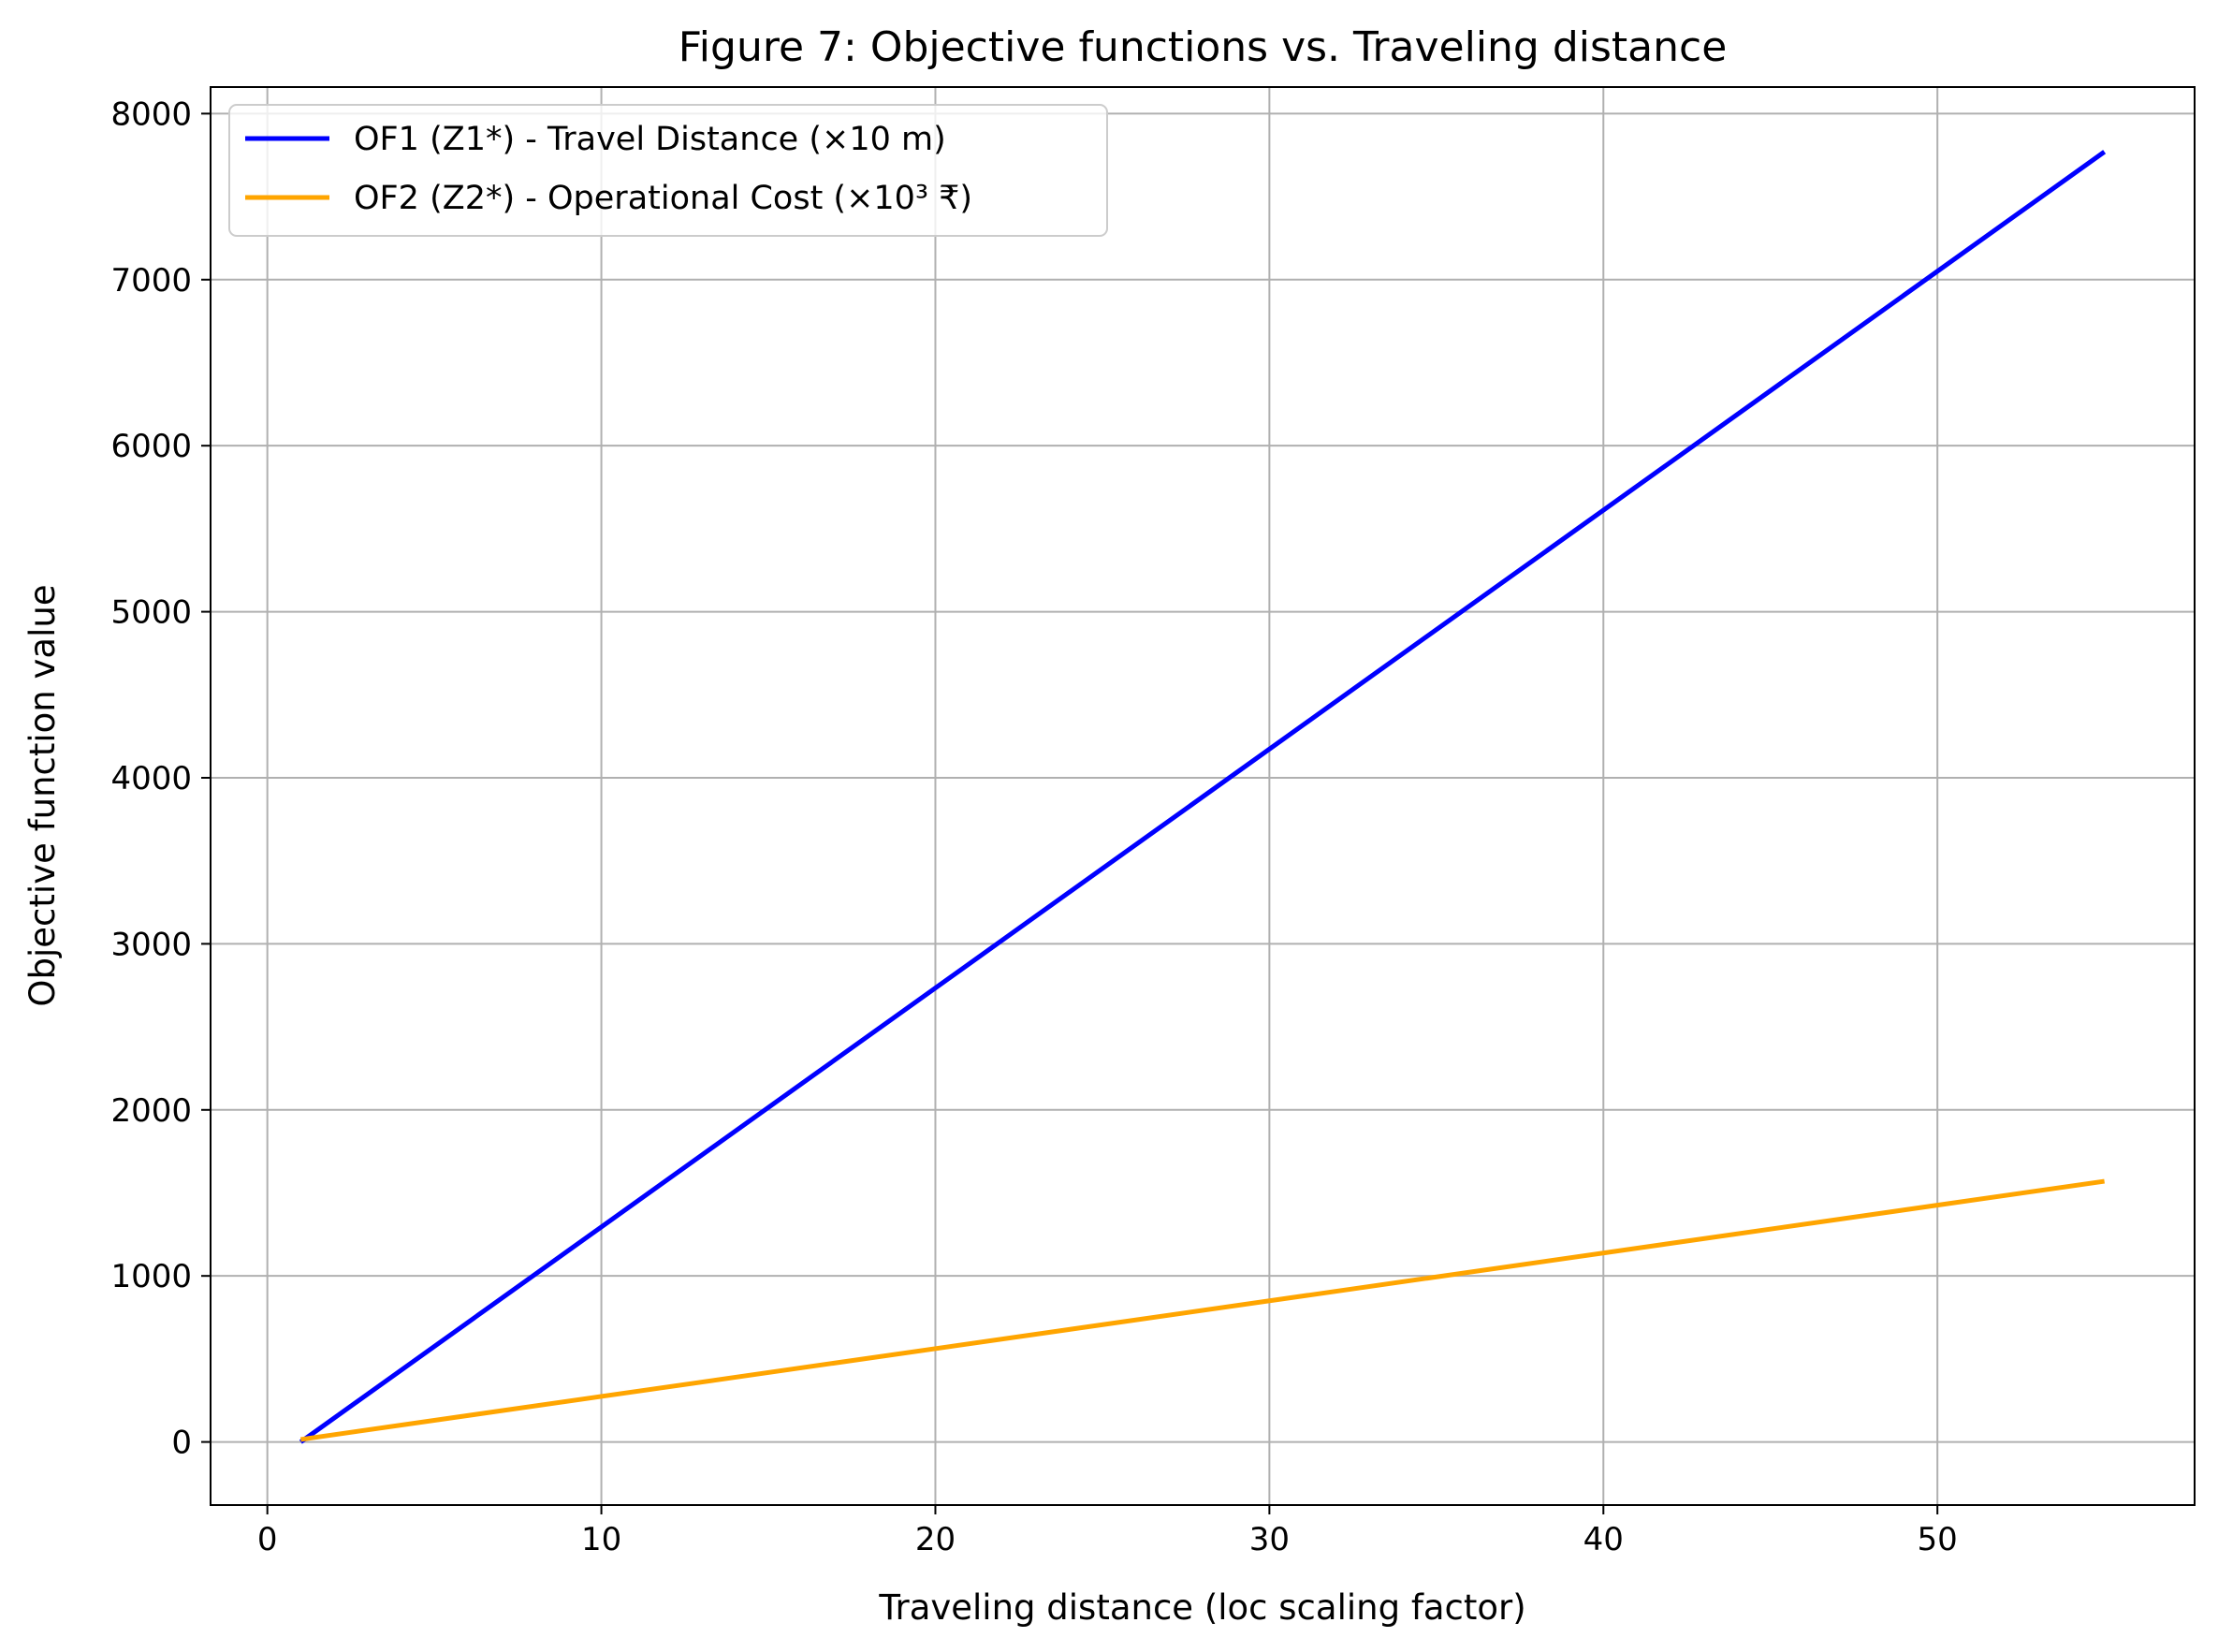 This screenshot has width=2218, height=1652. Describe the element at coordinates (182, 1444) in the screenshot. I see `y-tick-label-0: 0` at that location.